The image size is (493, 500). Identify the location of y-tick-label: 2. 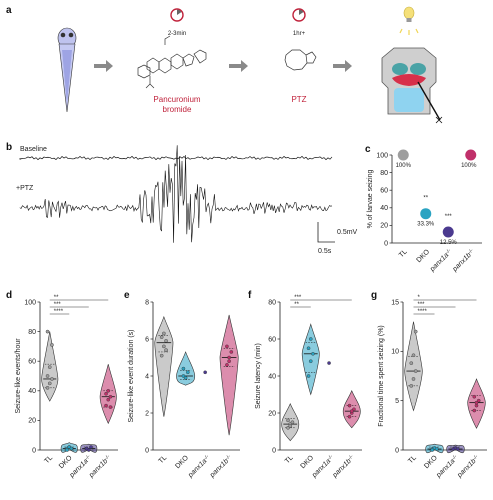
(147, 413).